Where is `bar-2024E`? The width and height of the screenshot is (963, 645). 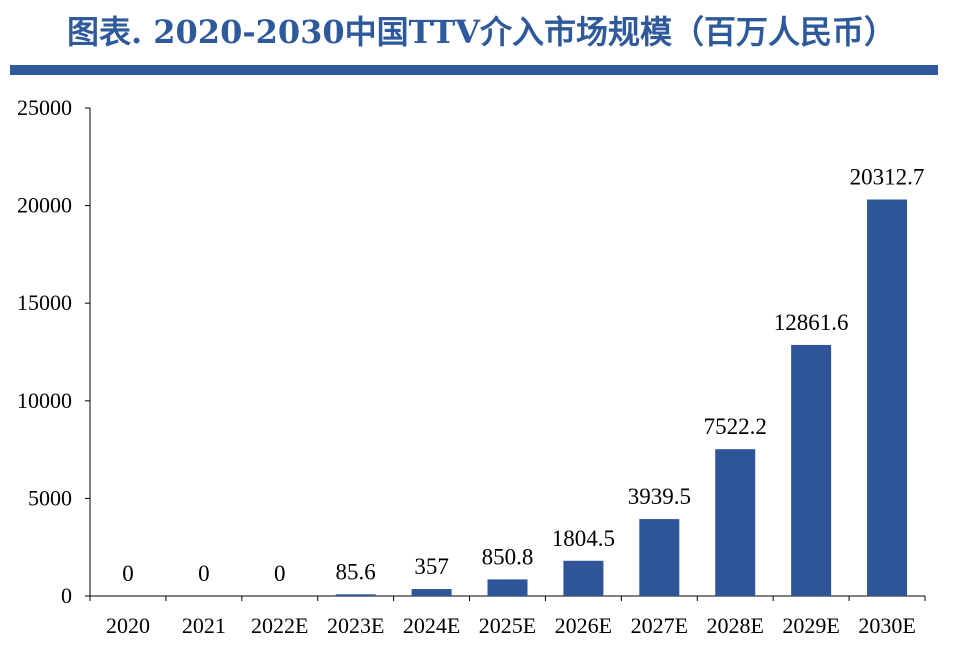
bar-2024E is located at coordinates (431, 592).